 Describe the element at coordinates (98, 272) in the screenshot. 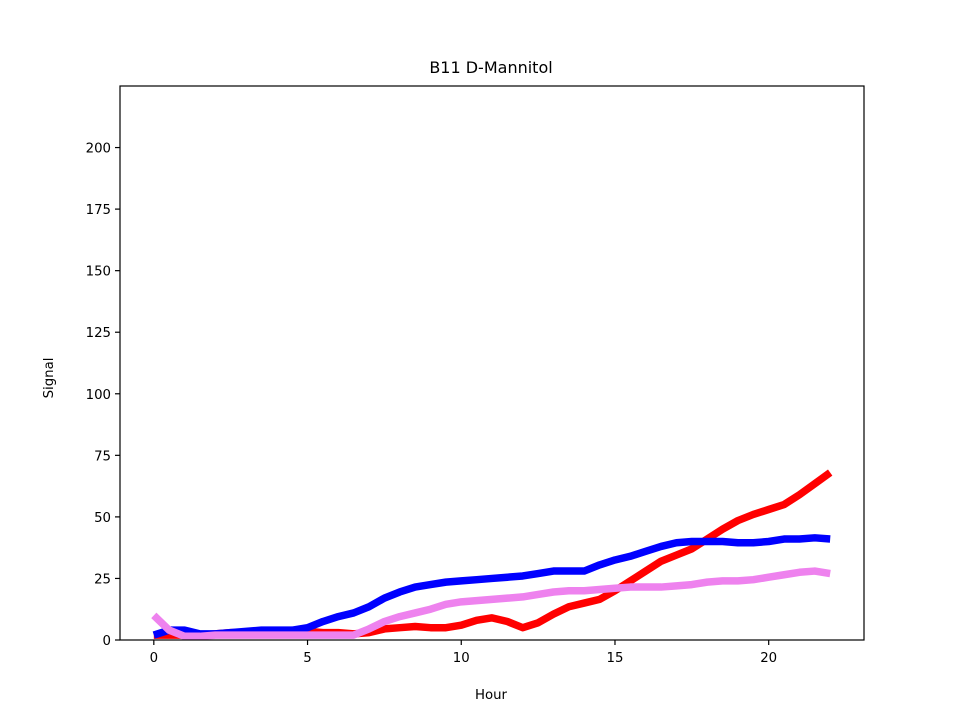

I see `y-tick-label: 150` at that location.